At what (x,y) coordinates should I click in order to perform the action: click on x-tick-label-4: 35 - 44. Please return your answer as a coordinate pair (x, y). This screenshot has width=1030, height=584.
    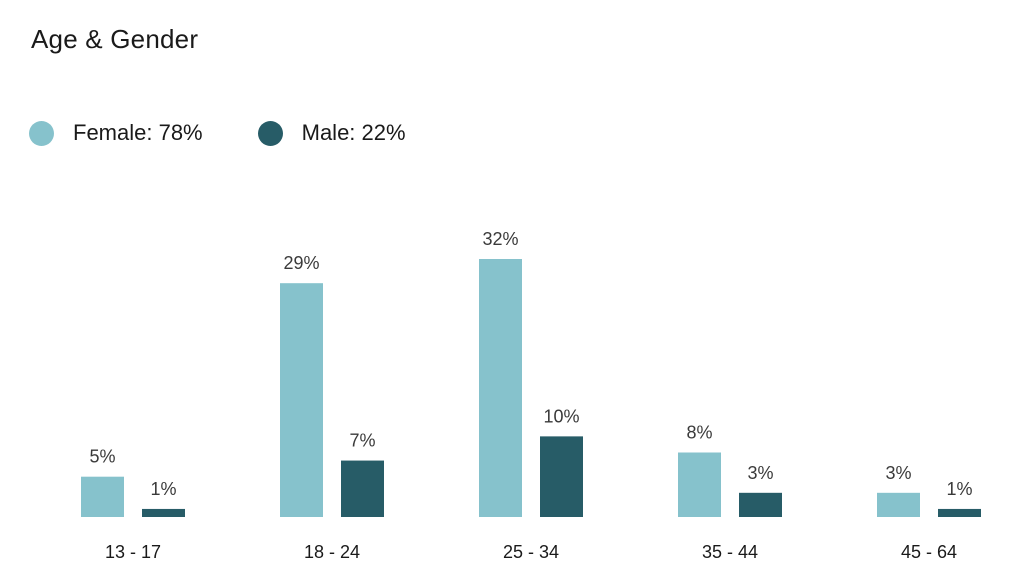
    Looking at the image, I should click on (730, 552).